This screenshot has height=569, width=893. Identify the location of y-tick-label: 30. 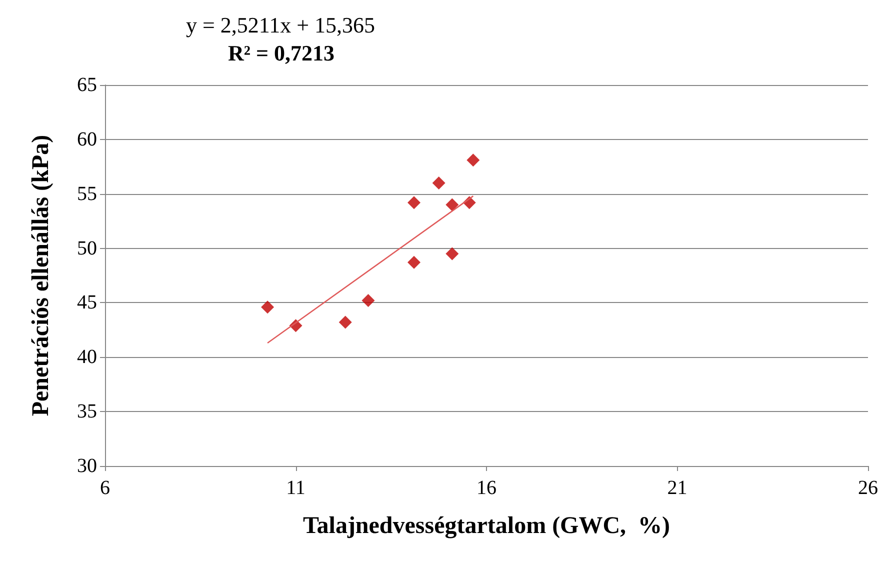
(87, 466).